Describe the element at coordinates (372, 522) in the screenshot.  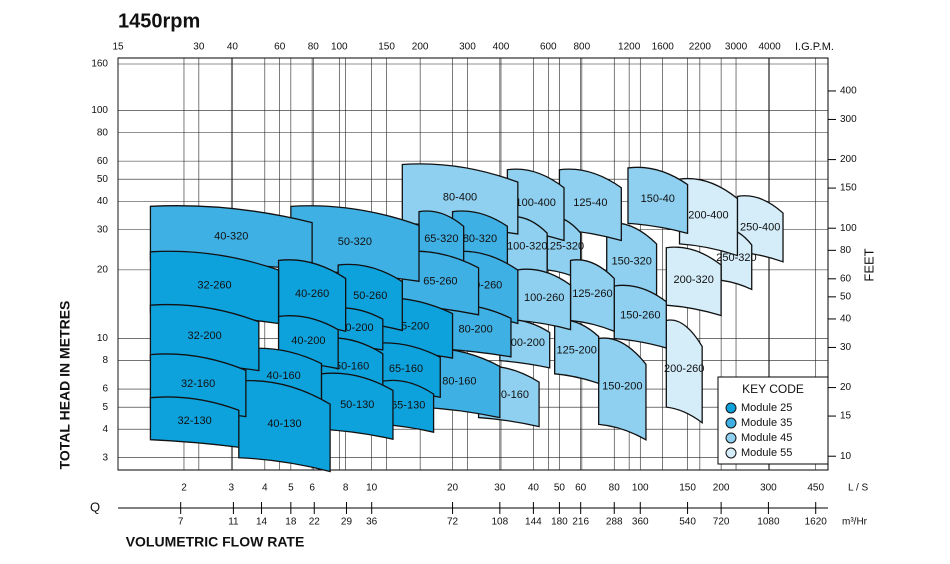
I see `x3-tick-label: 36` at that location.